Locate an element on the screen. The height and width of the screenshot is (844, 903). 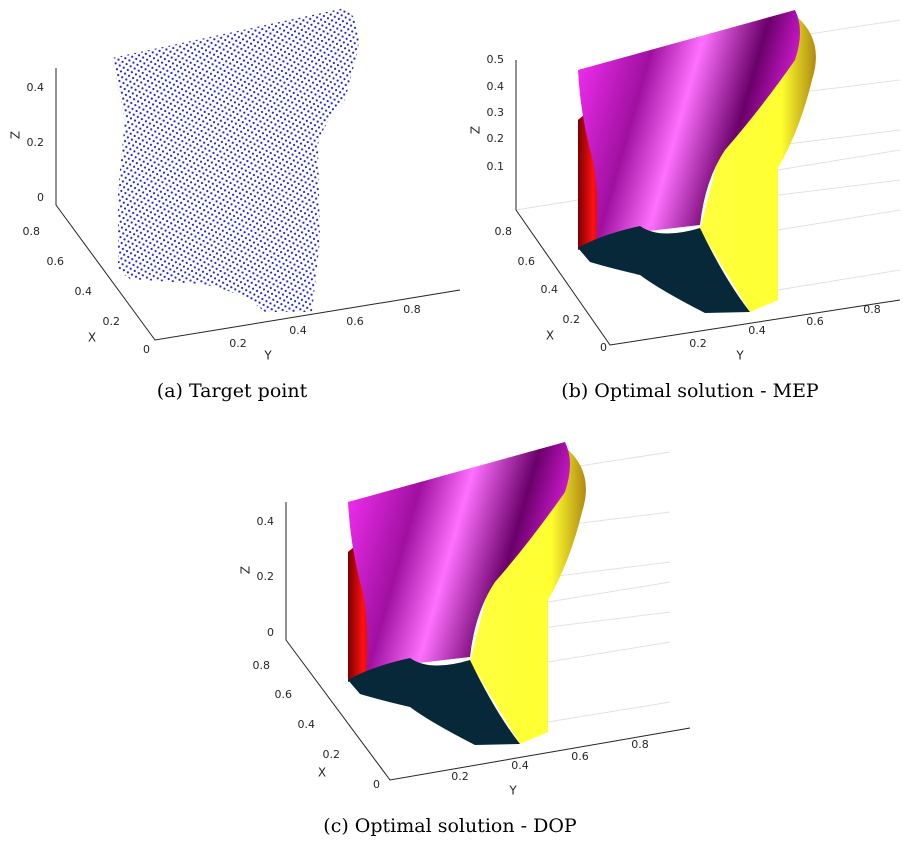
caption: (a) Target point is located at coordinates (232, 391).